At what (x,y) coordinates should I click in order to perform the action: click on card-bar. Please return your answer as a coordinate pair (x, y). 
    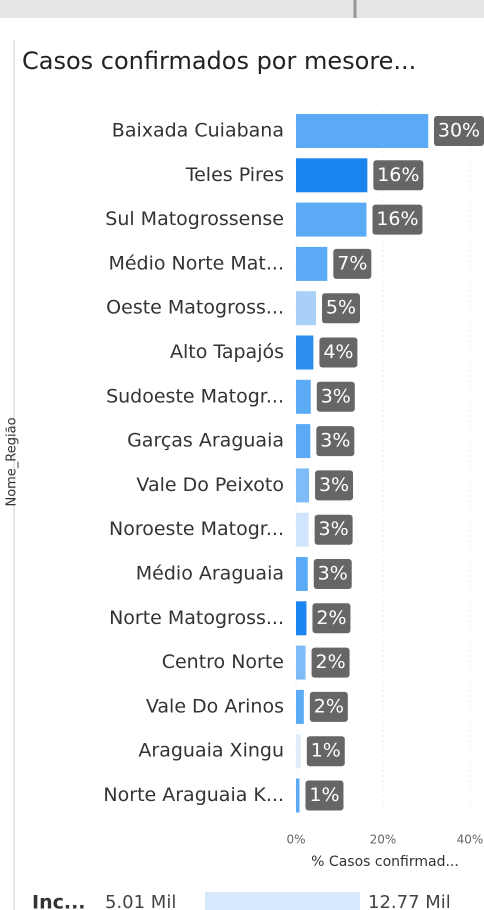
    Looking at the image, I should click on (282, 901).